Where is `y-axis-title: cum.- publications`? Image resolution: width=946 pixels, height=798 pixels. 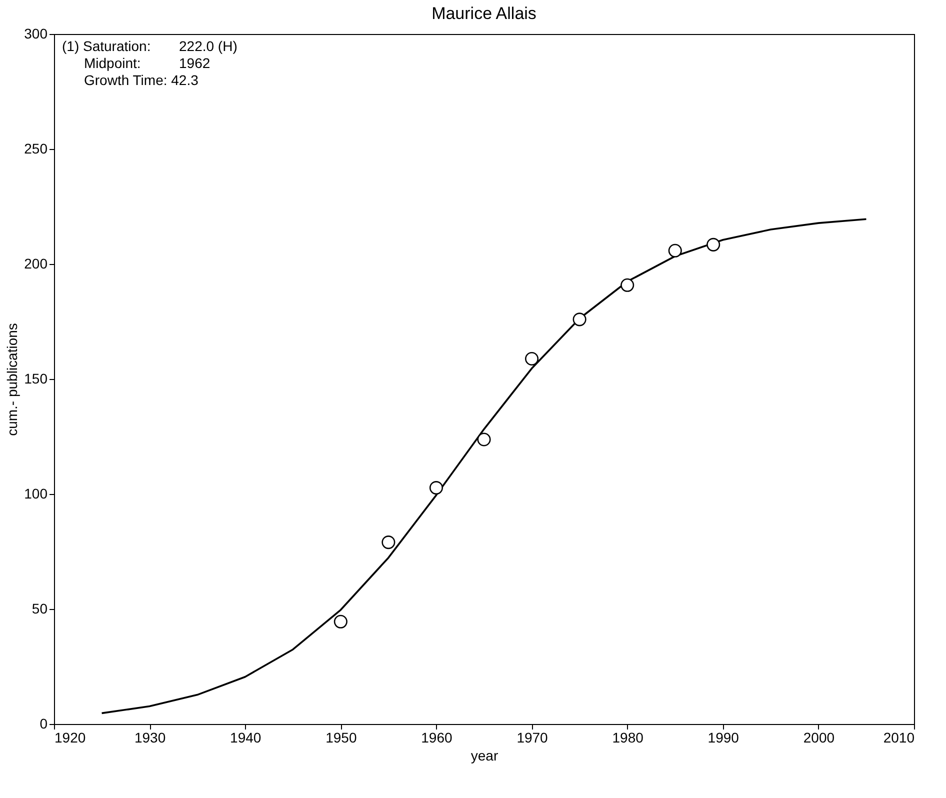
y-axis-title: cum.- publications is located at coordinates (12, 379).